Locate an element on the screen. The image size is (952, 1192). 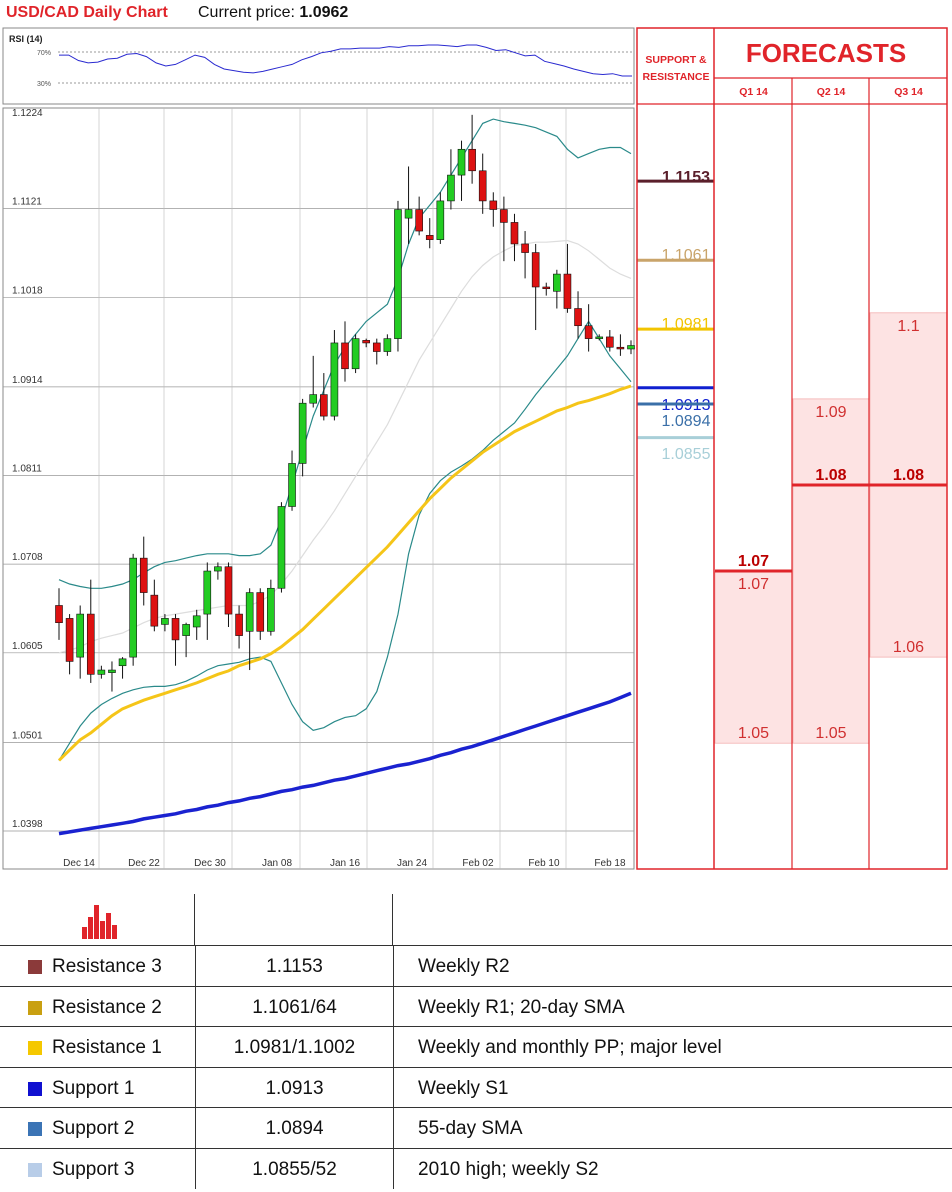
level-name-cell: Support 2 is located at coordinates (97, 1128).